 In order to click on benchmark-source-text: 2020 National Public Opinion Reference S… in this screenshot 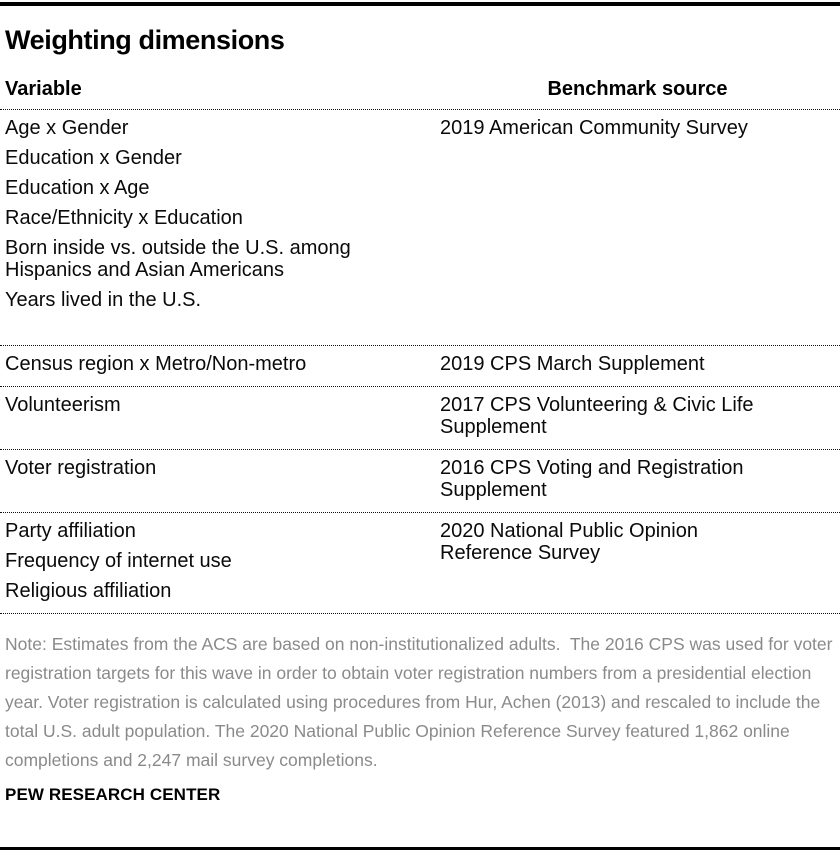, I will do `click(569, 542)`.